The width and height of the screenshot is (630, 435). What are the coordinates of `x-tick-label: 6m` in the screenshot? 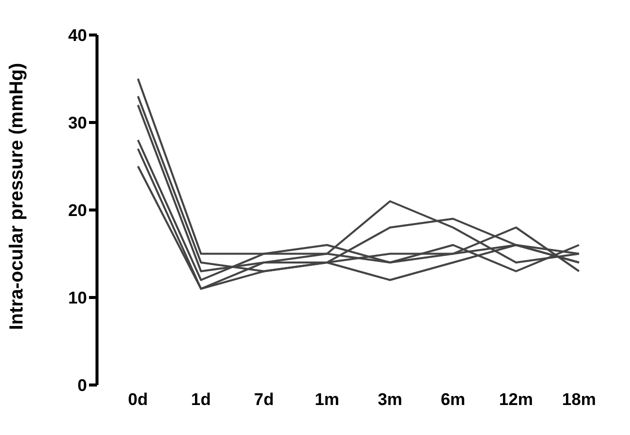 It's located at (453, 400).